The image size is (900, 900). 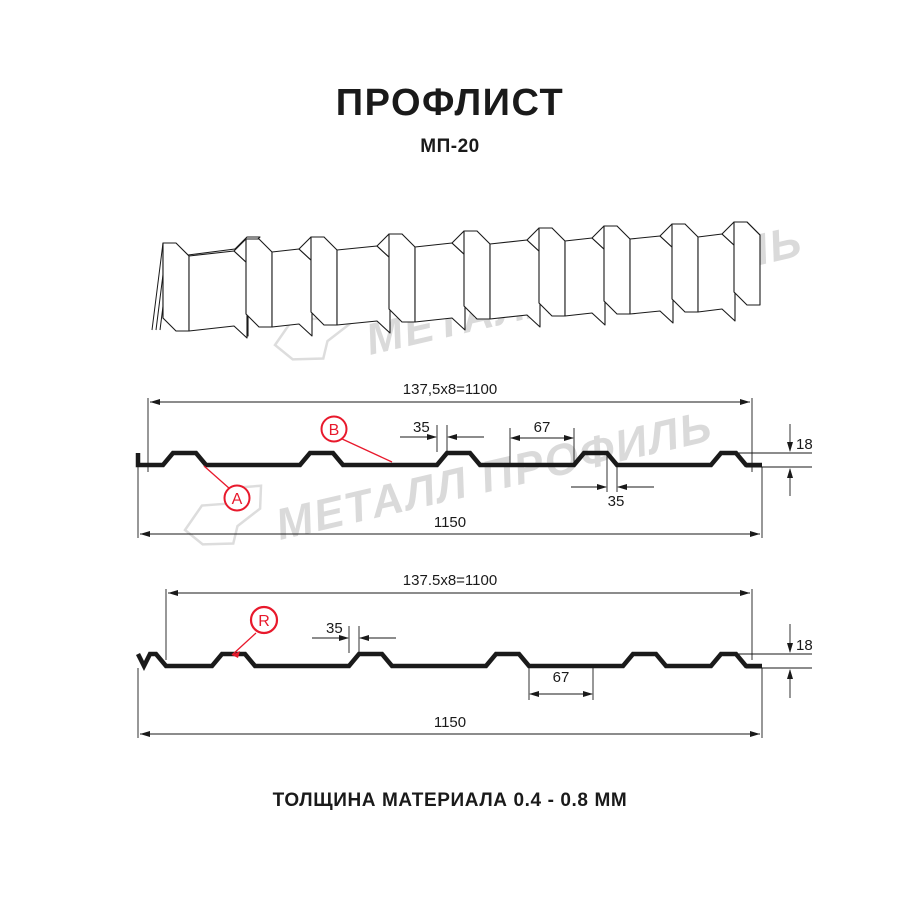 I want to click on footer-block: ТОЛЩИНА МАТЕРИАЛА 0.4 - 0.8 ММ, so click(x=450, y=801).